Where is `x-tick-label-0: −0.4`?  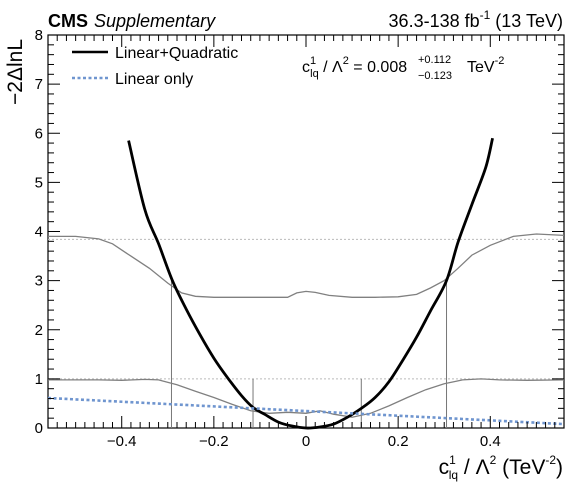
x-tick-label-0: −0.4 is located at coordinates (122, 441).